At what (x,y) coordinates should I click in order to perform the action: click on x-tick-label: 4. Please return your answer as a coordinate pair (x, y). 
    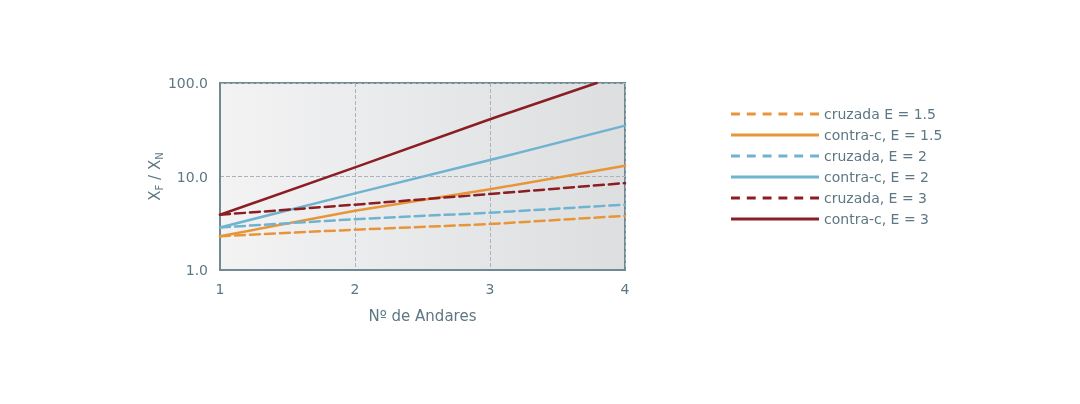
    Looking at the image, I should click on (625, 289).